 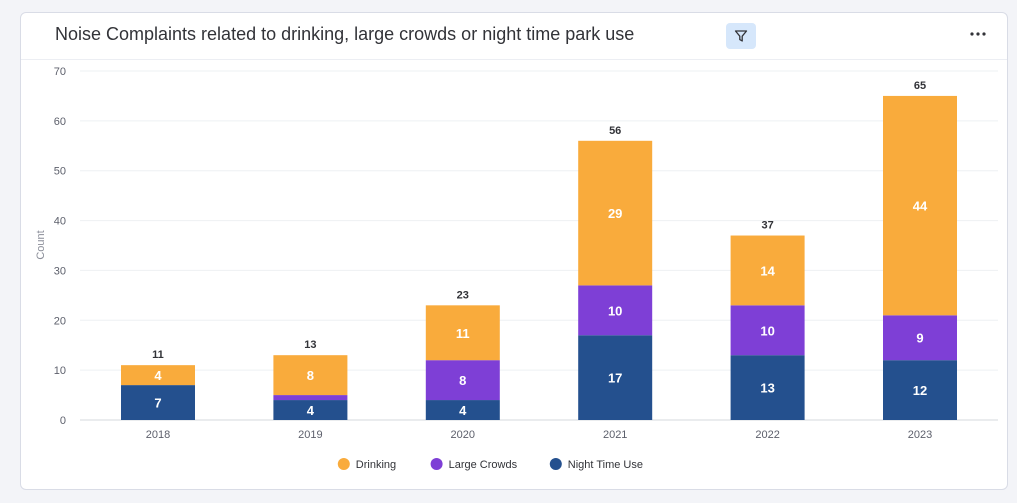 I want to click on bar-value-label: 17, so click(x=615, y=378).